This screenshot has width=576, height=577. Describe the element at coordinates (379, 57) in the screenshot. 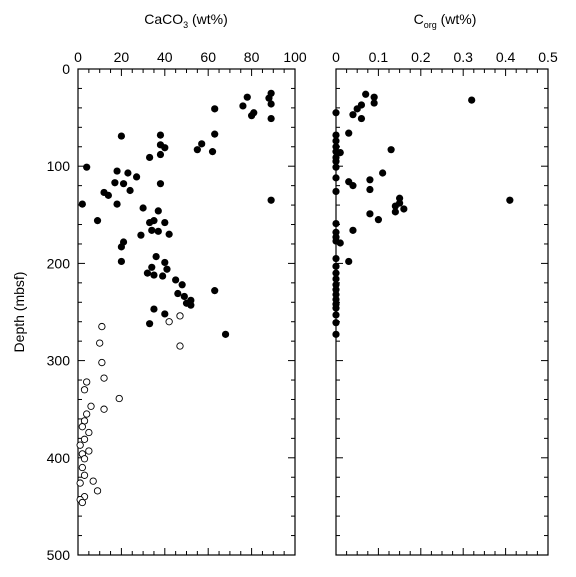

I see `corg-x-tick-label: 0.1` at that location.